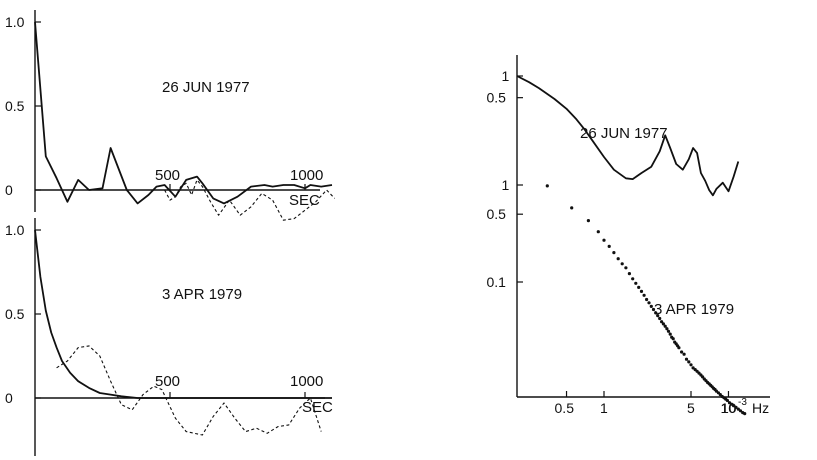  What do you see at coordinates (304, 200) in the screenshot?
I see `x-axis-label-1977: SEC` at bounding box center [304, 200].